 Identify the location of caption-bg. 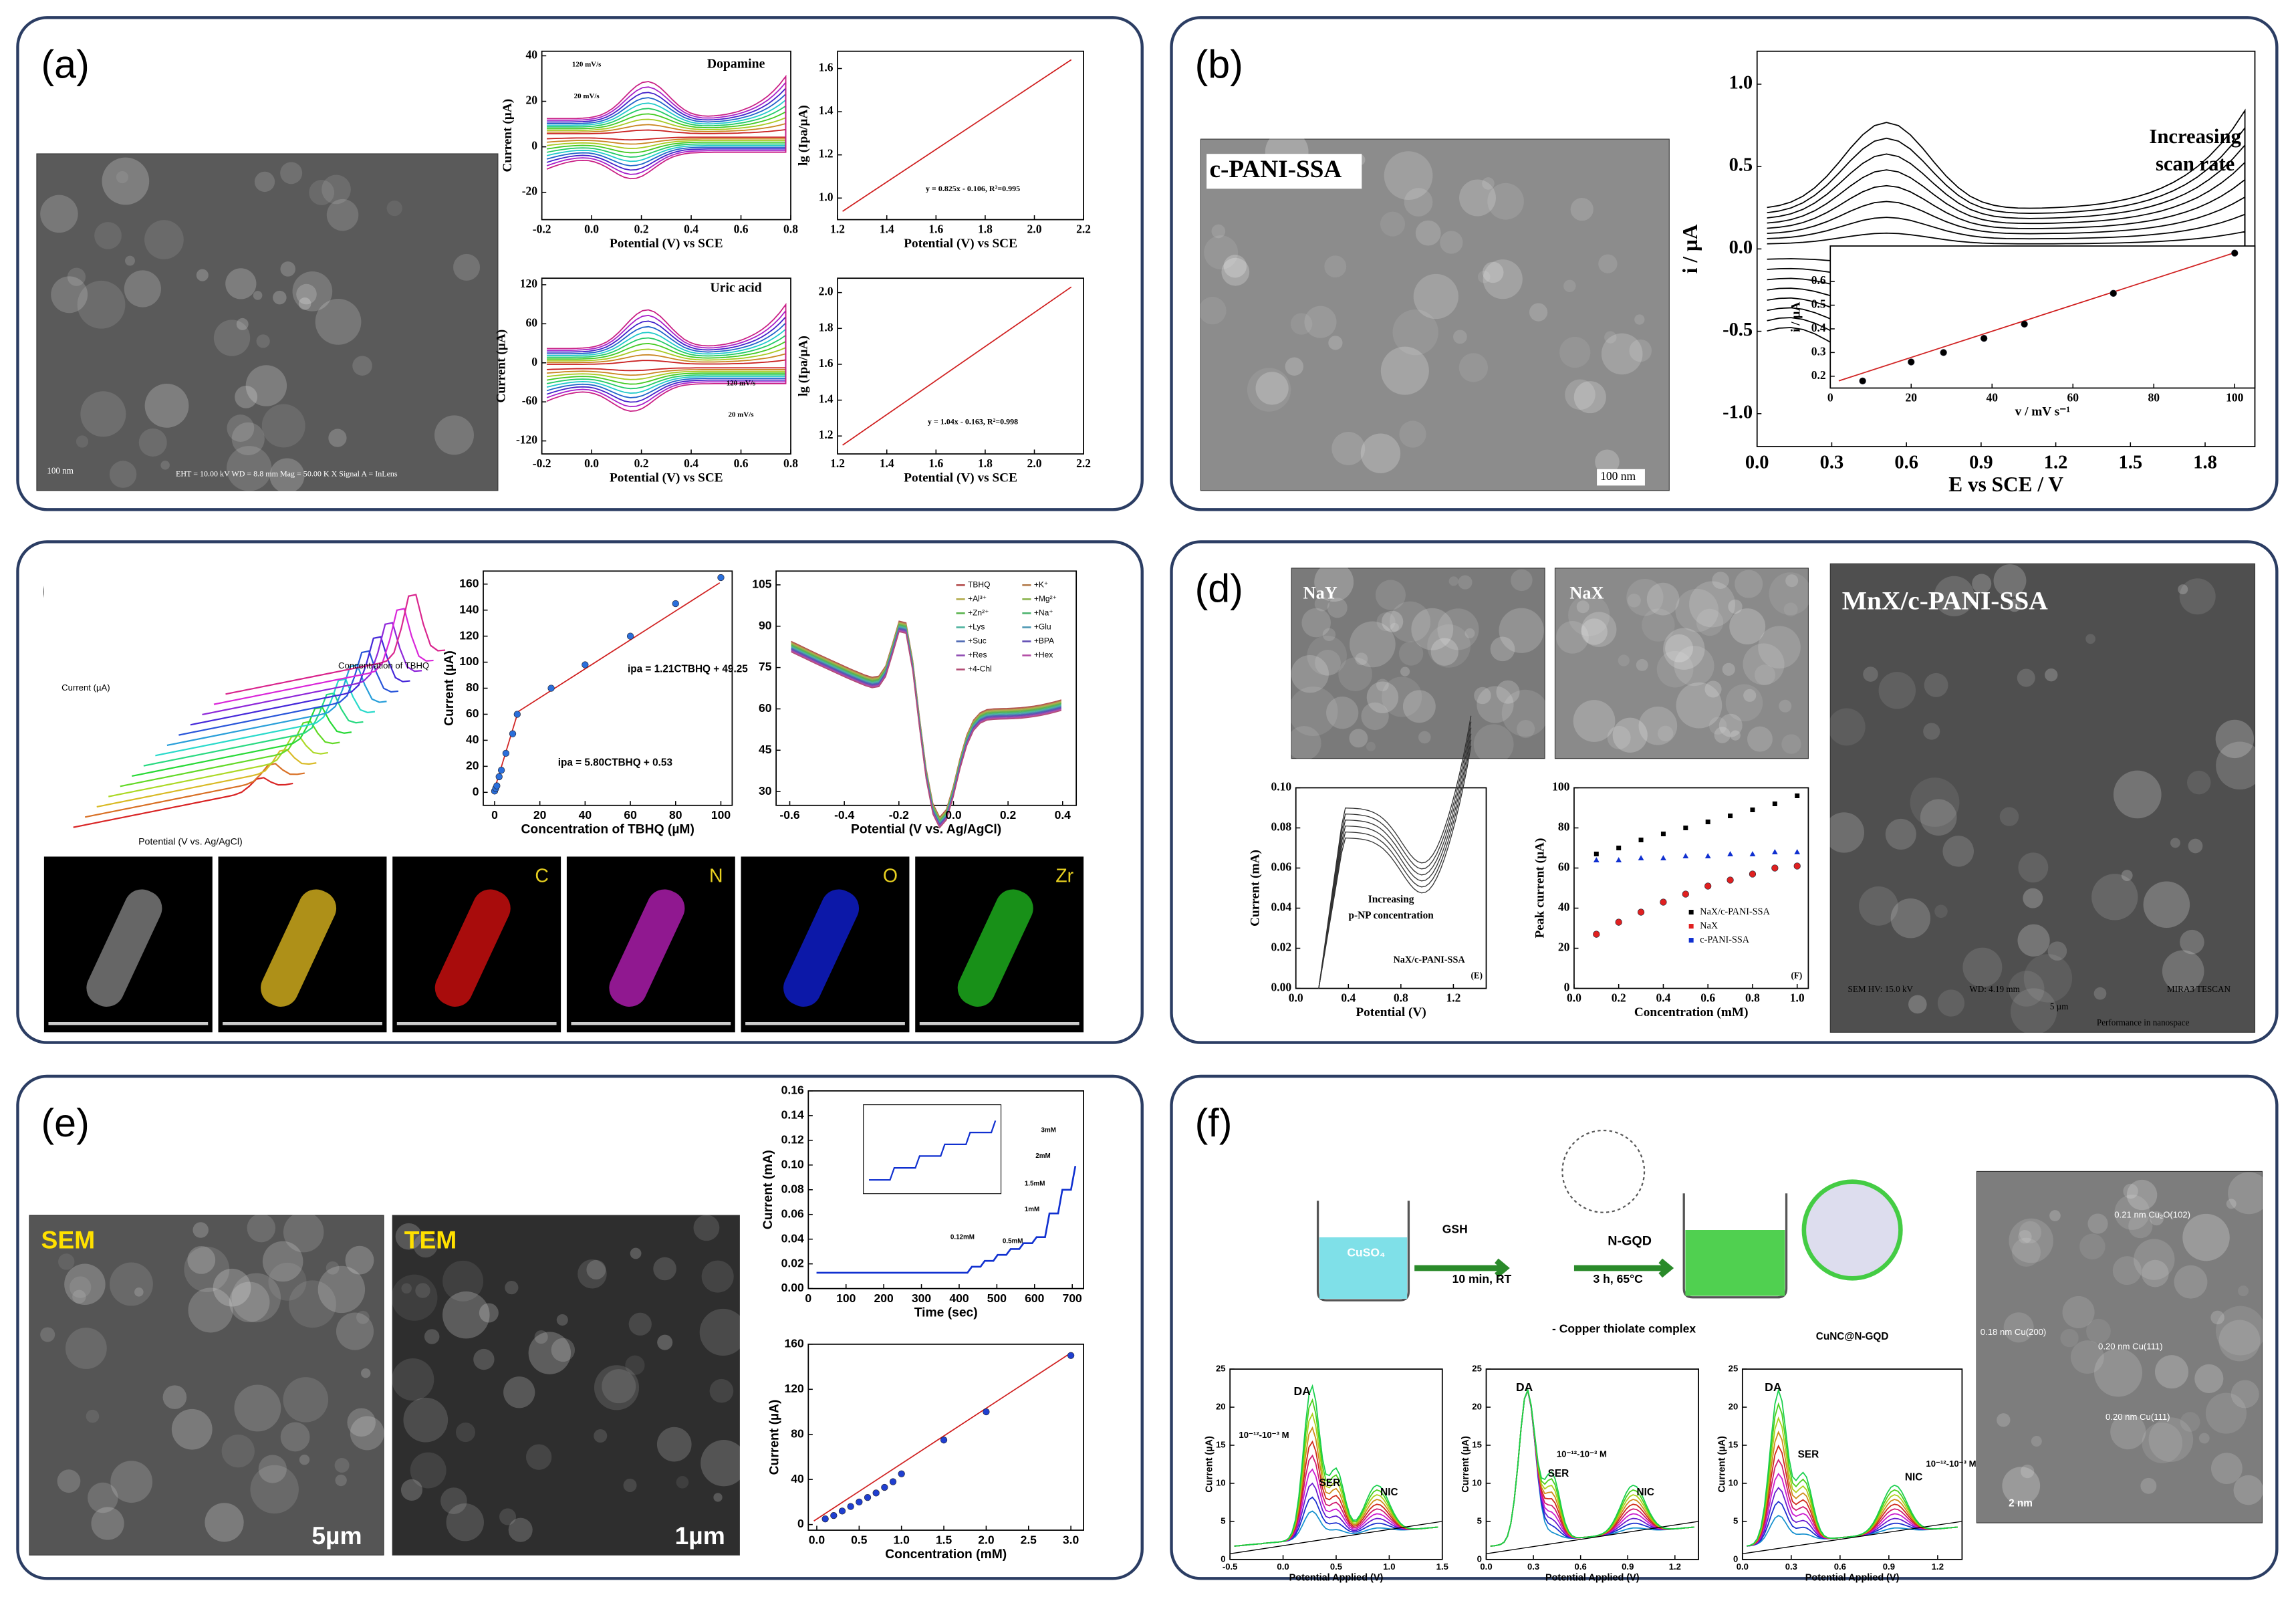
(1621, 477).